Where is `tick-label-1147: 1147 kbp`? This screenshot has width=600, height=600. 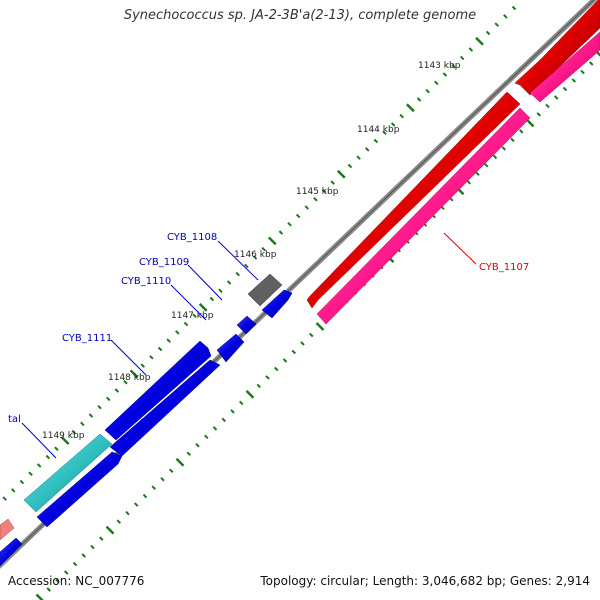
tick-label-1147: 1147 kbp is located at coordinates (192, 316).